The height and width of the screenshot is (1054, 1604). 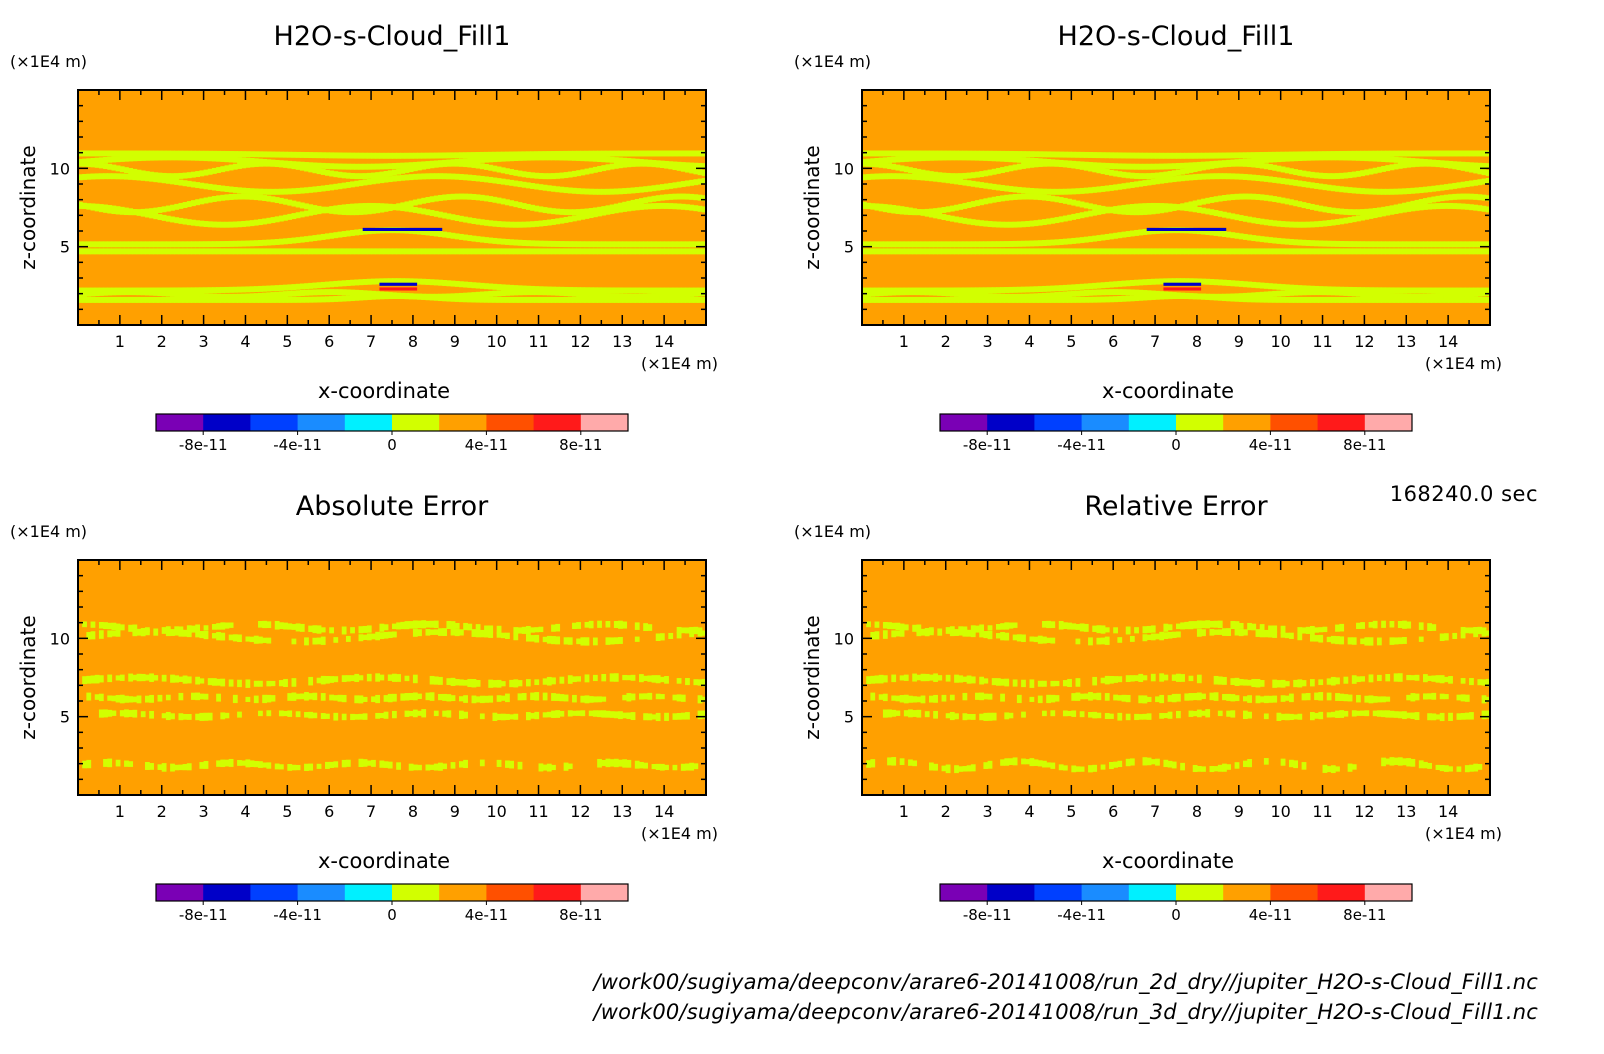 What do you see at coordinates (329, 341) in the screenshot?
I see `x-tick-label: 6` at bounding box center [329, 341].